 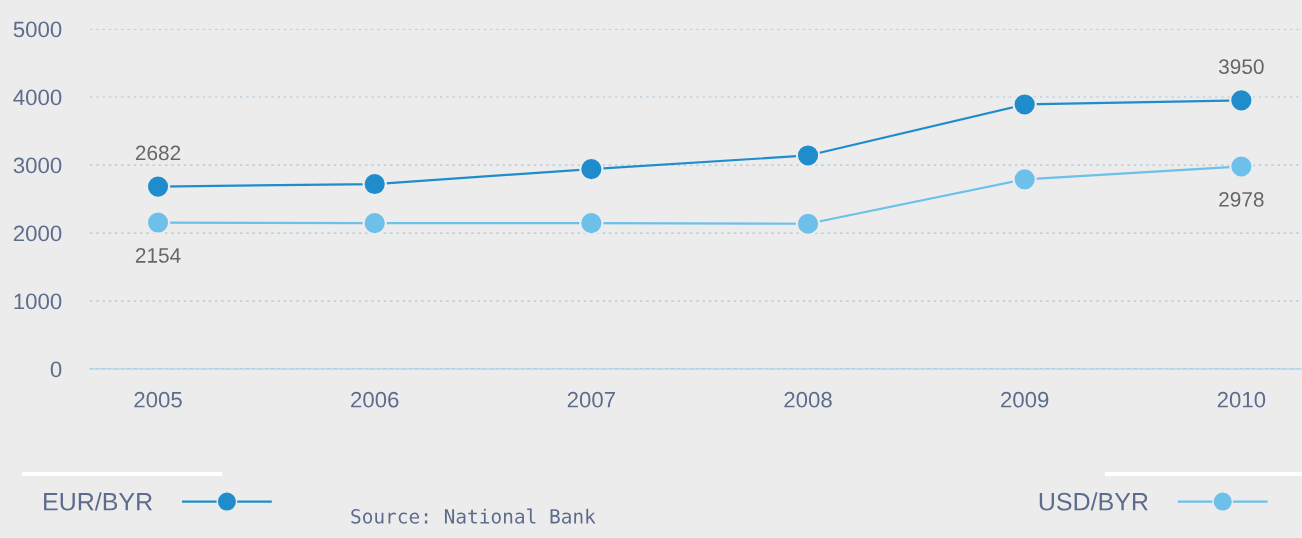 I want to click on data-label: 3950, so click(x=1241, y=67).